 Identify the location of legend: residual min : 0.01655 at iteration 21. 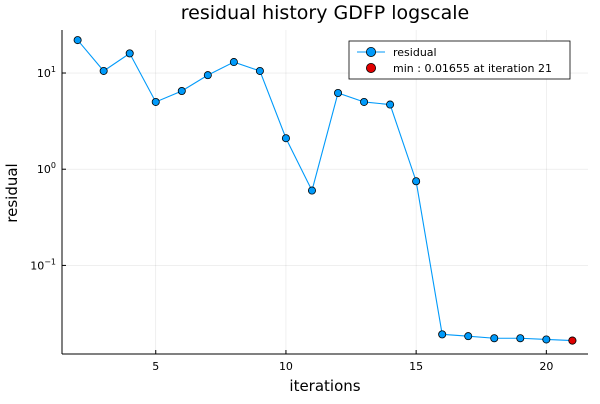
(459, 60).